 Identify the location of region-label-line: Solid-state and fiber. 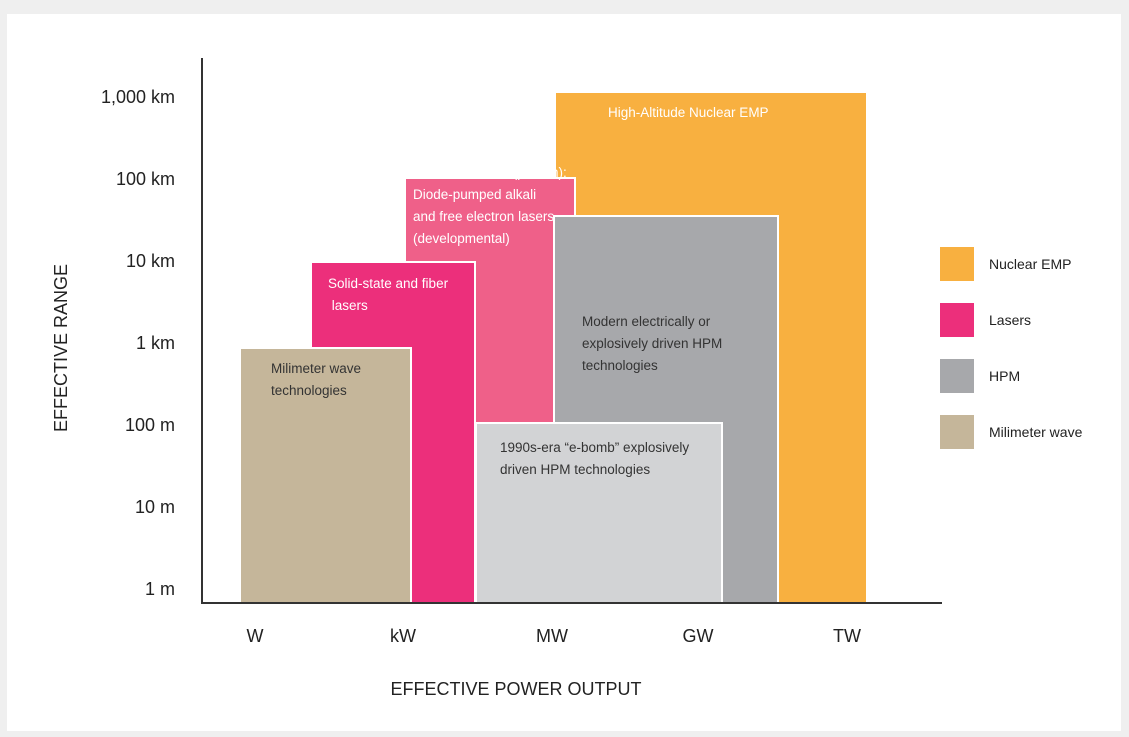
(388, 283).